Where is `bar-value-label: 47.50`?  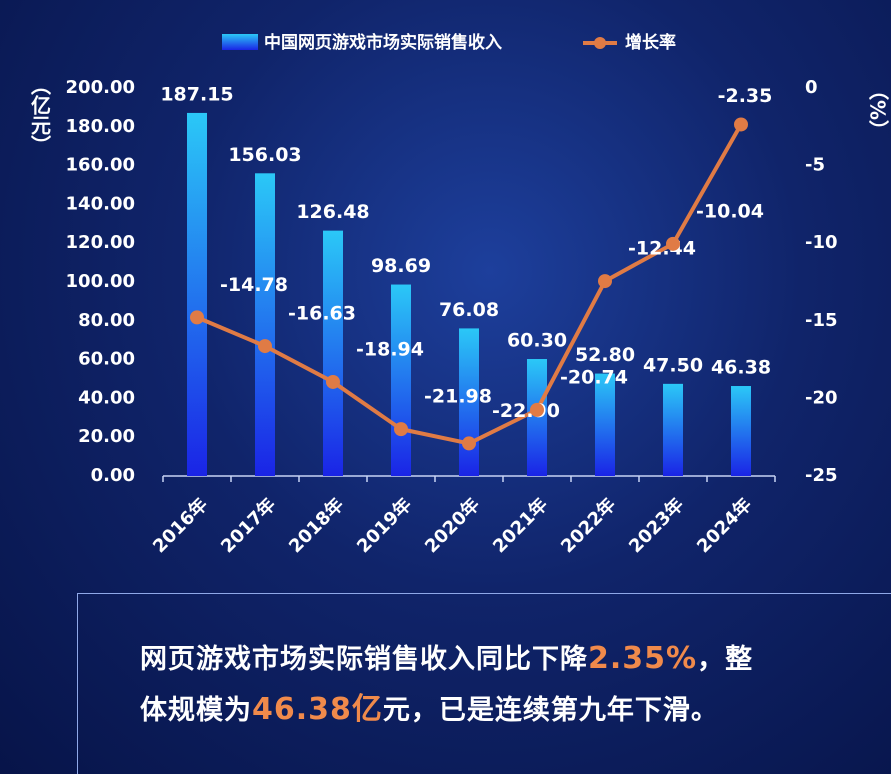 bar-value-label: 47.50 is located at coordinates (673, 365).